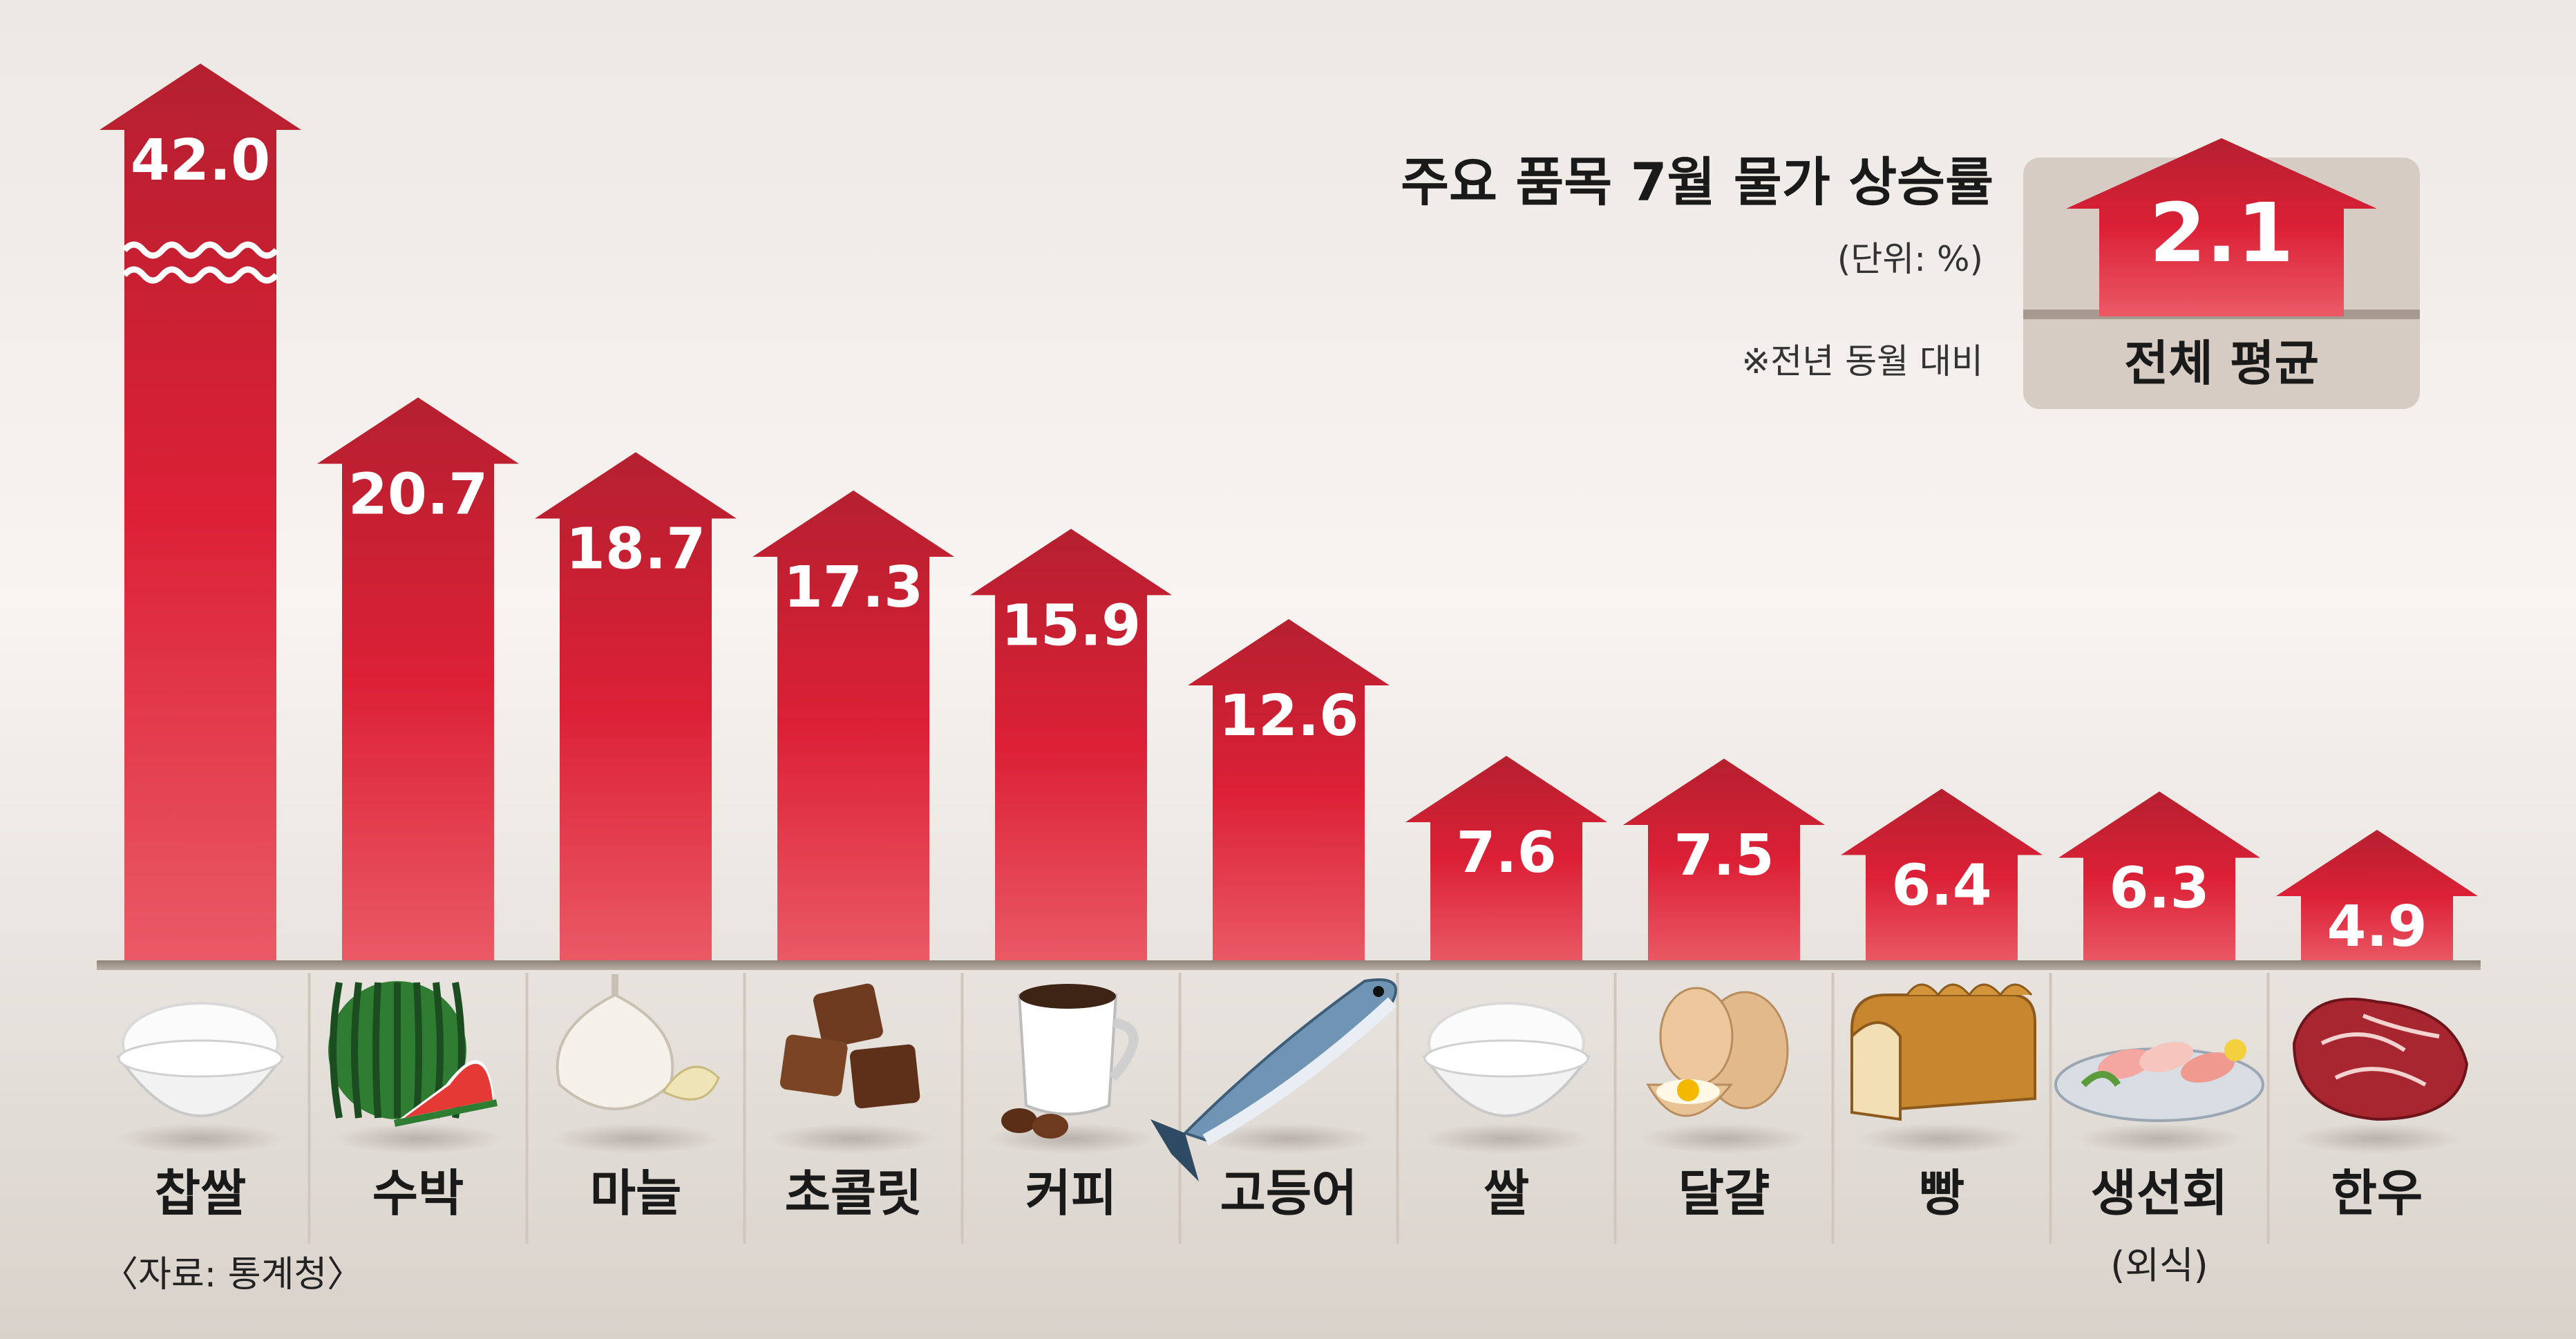  I want to click on bar-group: 20.7, so click(418, 680).